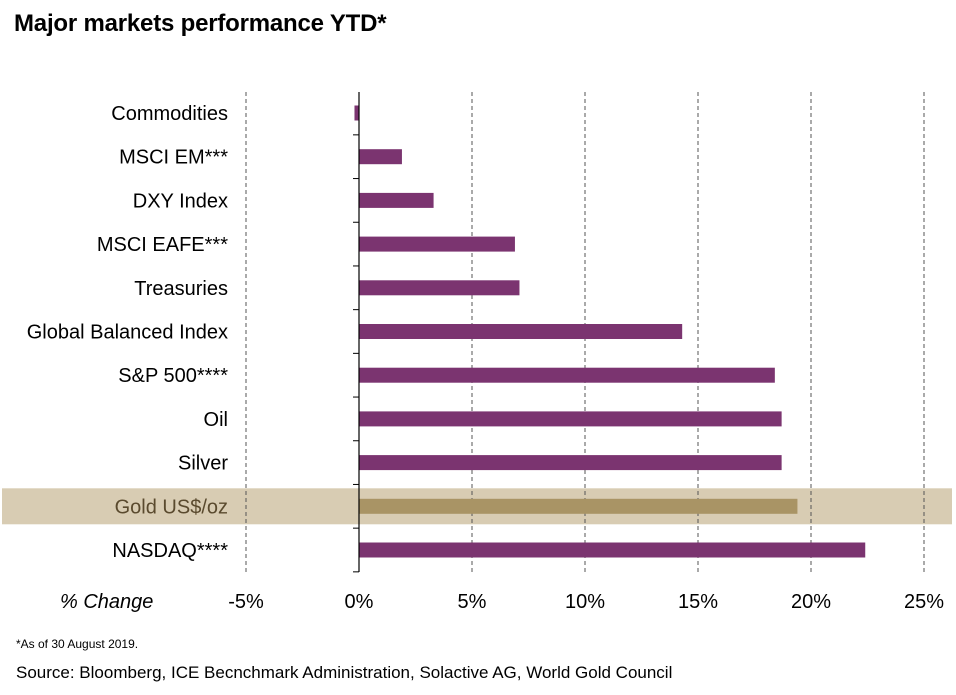 Image resolution: width=956 pixels, height=695 pixels. Describe the element at coordinates (77, 644) in the screenshot. I see `footnote: *As of 30 August 2019.` at that location.